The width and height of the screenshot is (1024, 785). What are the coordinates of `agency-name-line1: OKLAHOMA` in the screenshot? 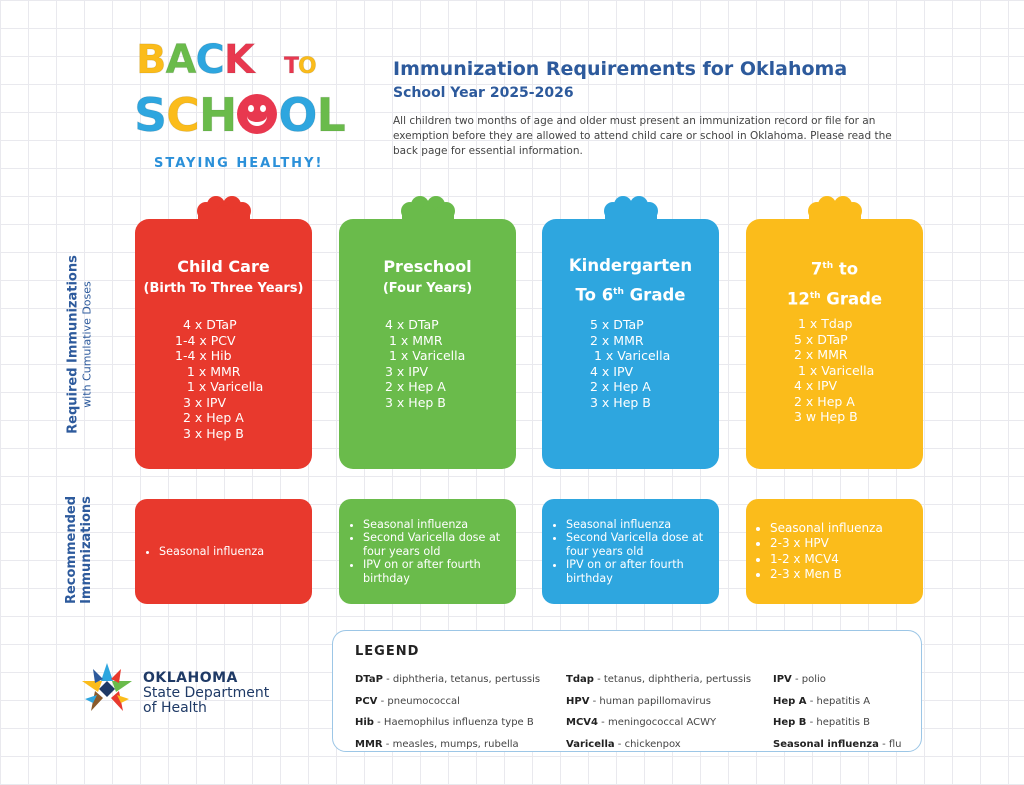 It's located at (190, 678).